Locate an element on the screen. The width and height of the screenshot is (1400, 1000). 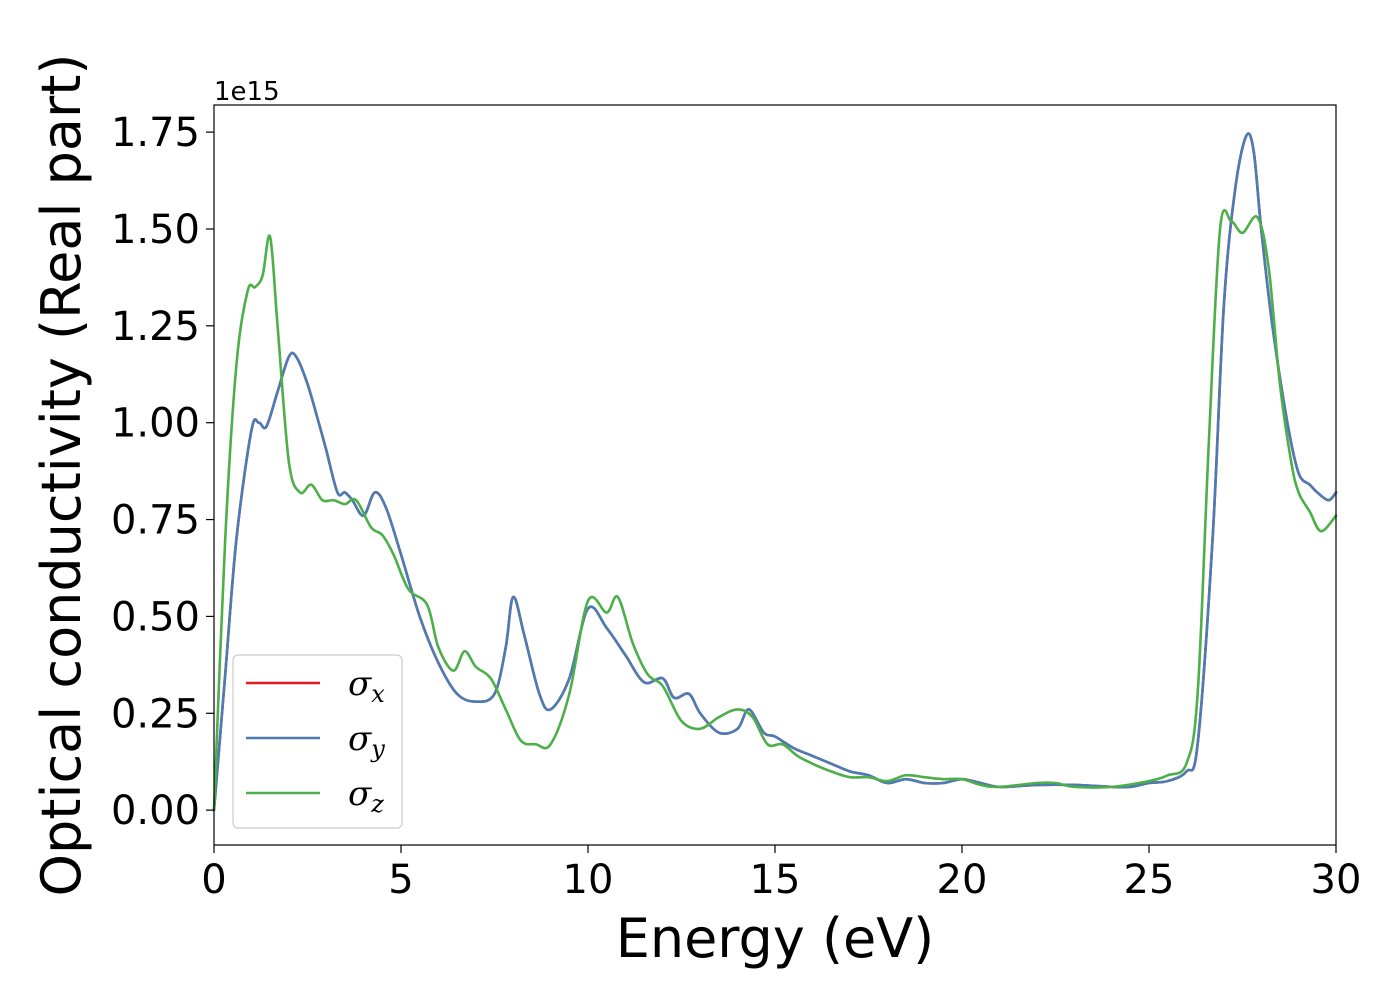
y-tick-label: 1.75 is located at coordinates (155, 133).